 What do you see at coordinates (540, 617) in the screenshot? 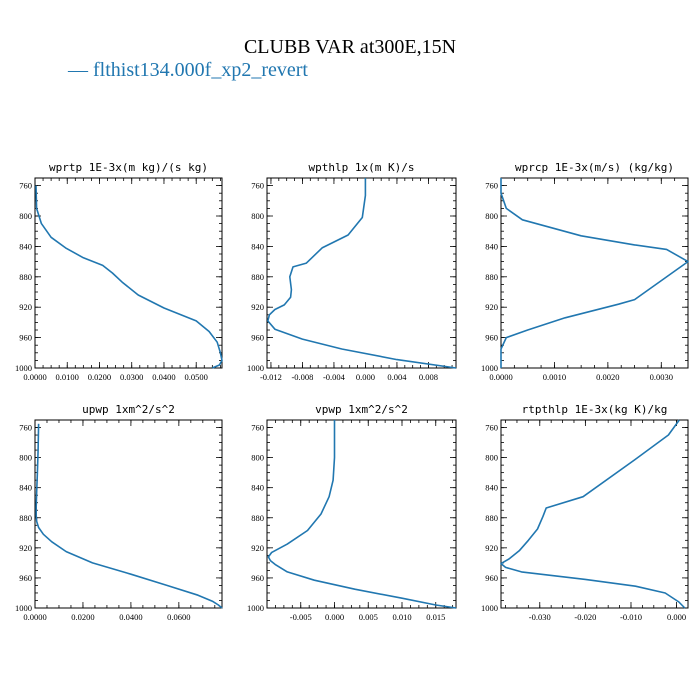
I see `x-tick-label: -0.030` at bounding box center [540, 617].